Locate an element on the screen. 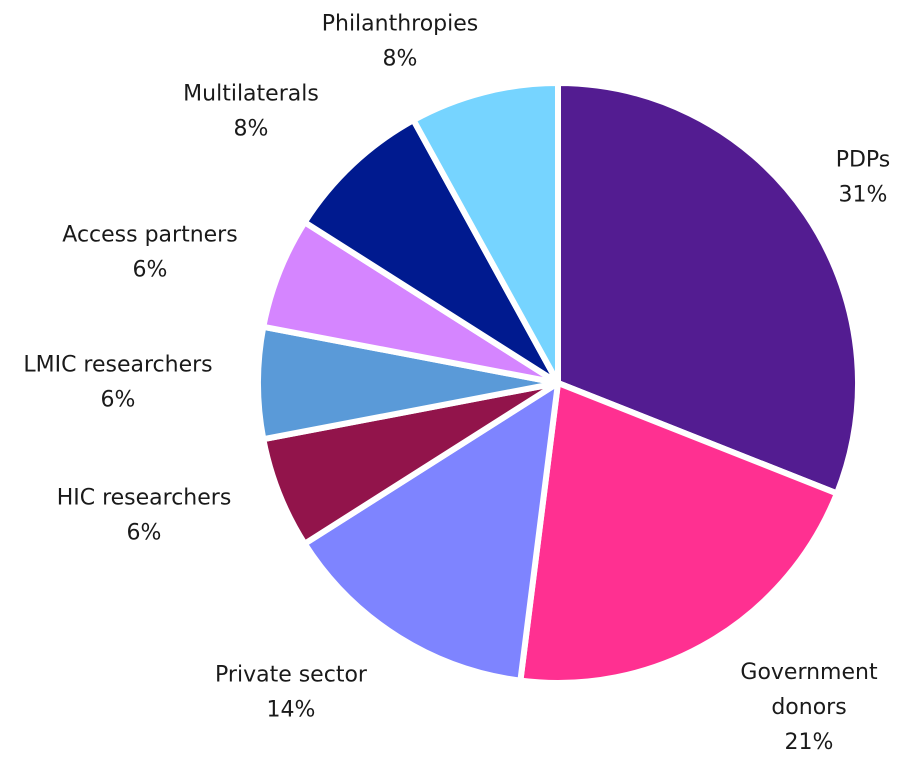 This screenshot has height=758, width=899. slice-label-text: HIC researchers is located at coordinates (144, 498).